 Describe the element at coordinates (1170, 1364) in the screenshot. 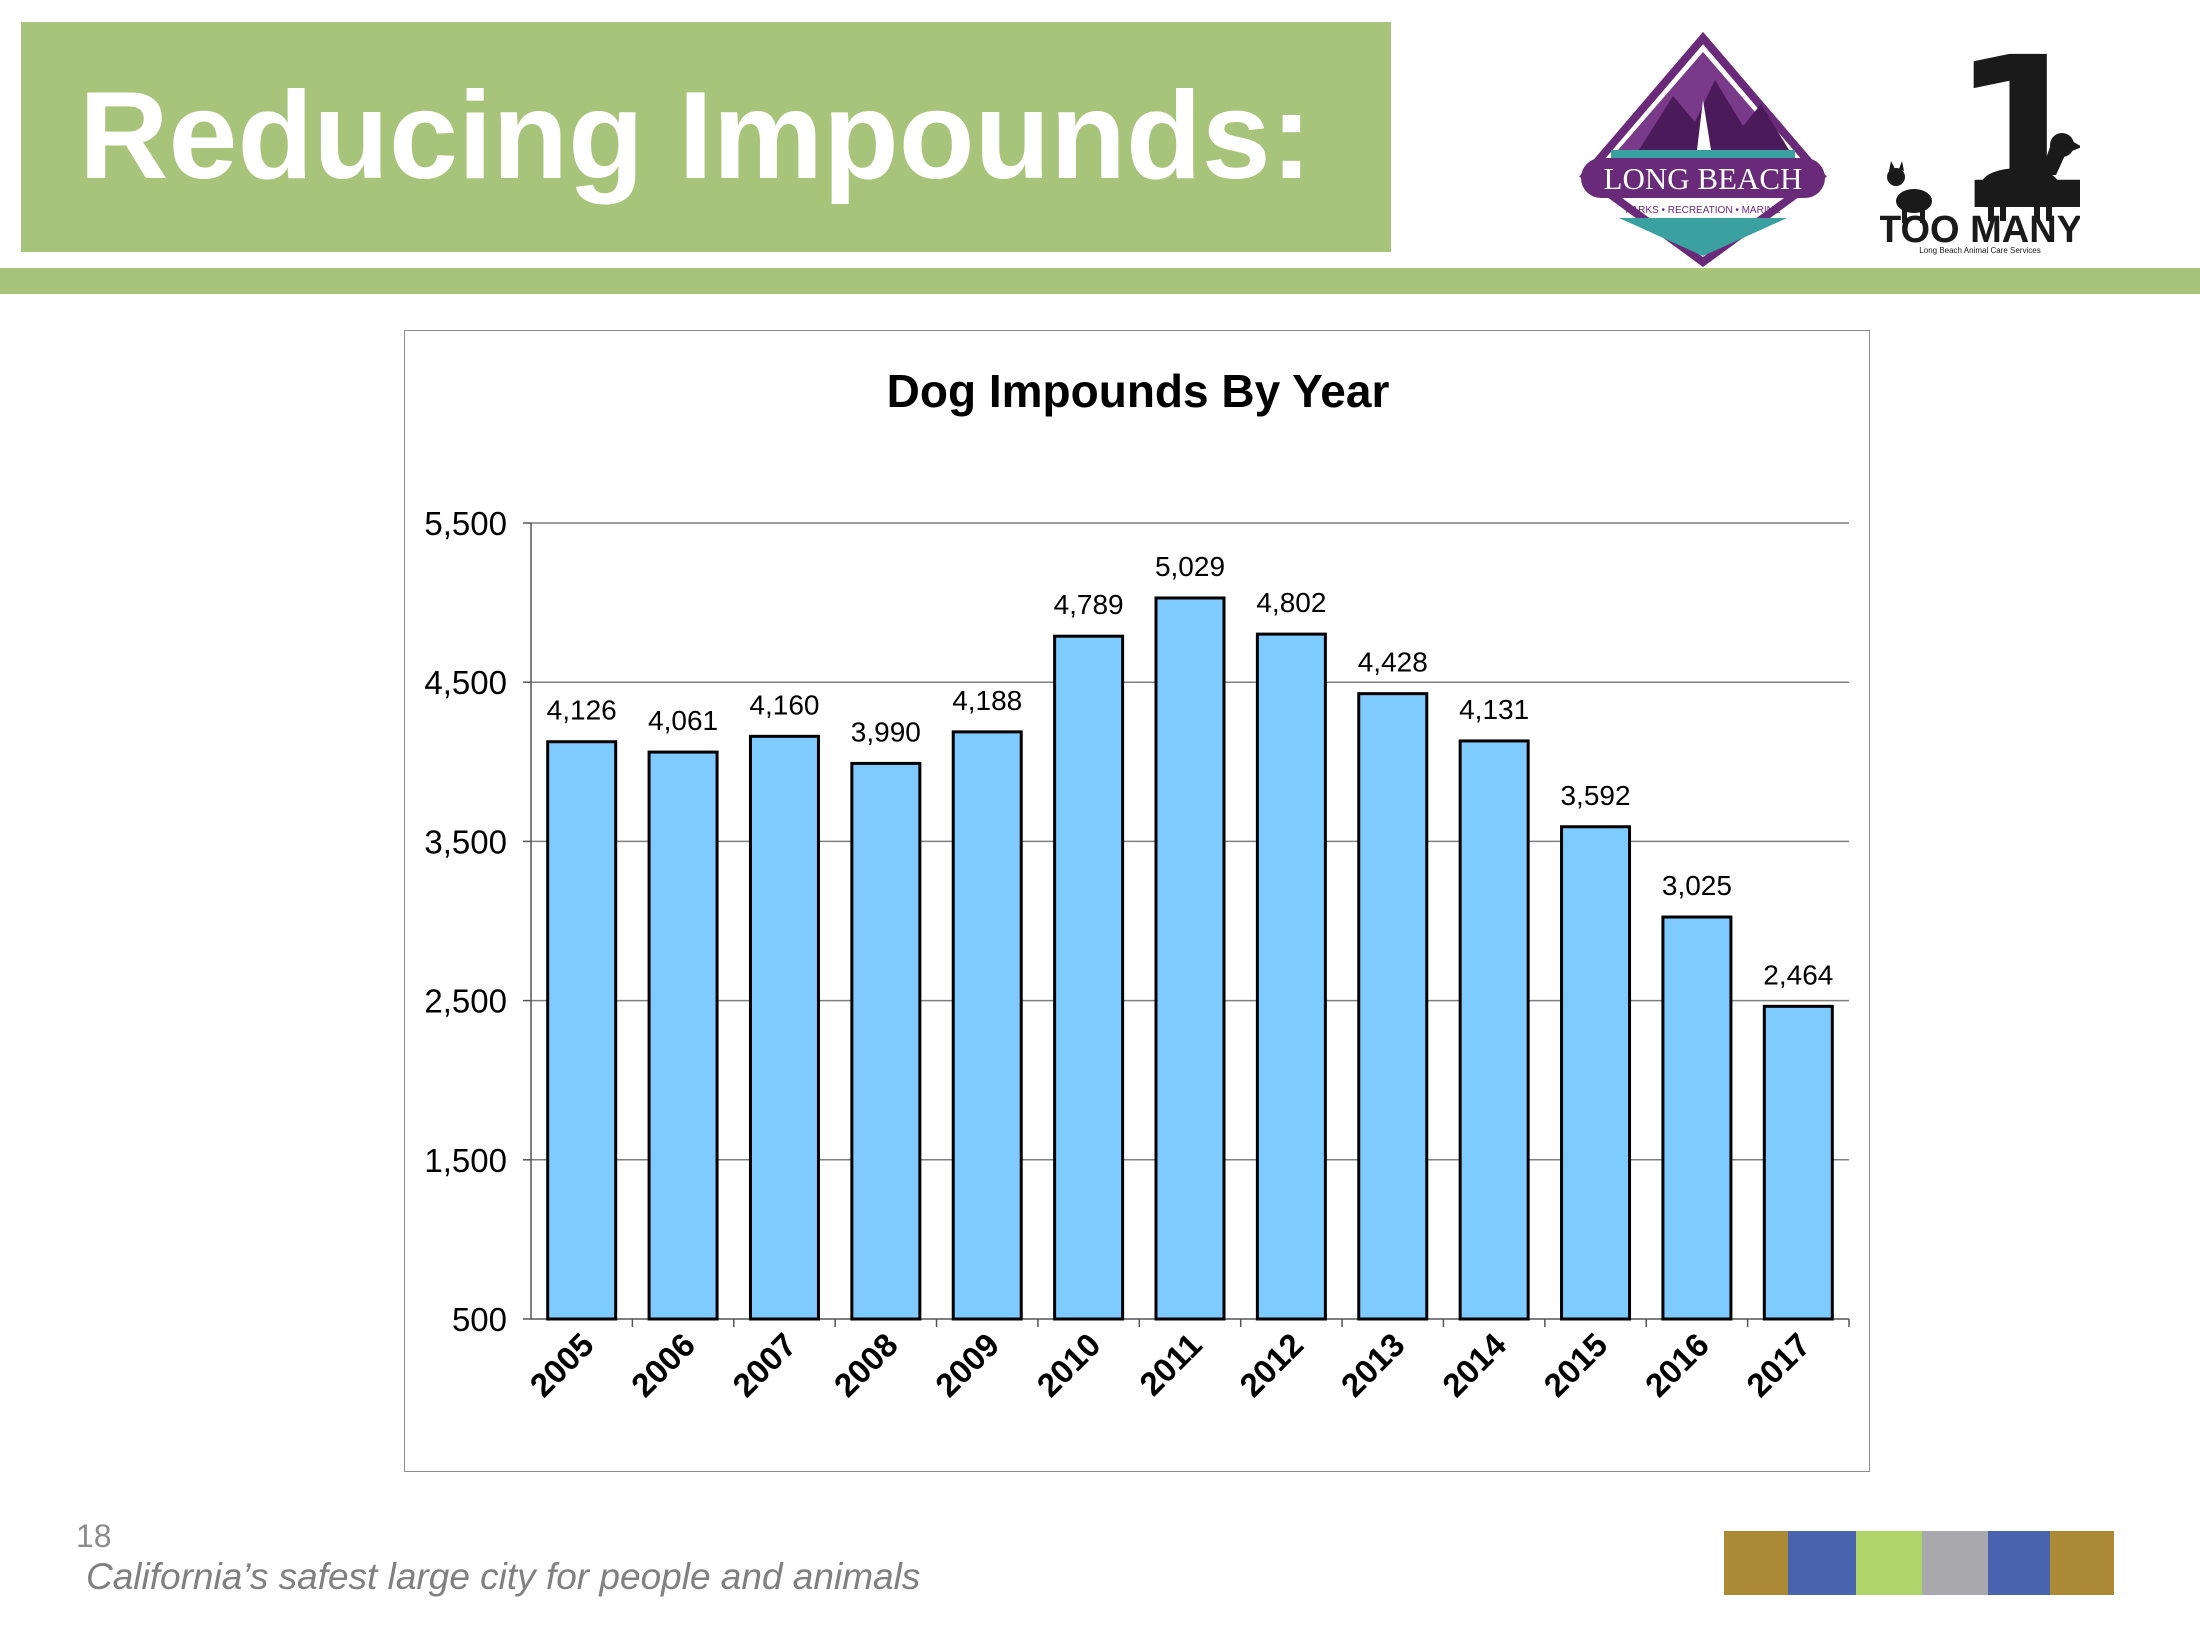

I see `x-tick-label: 2011` at that location.